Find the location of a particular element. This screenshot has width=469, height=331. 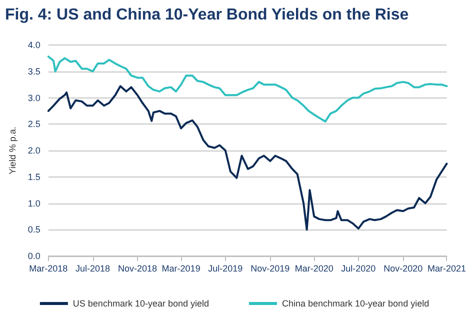

chart-title: Fig. 4: US and China 10-Year Bond Yields on the Rise is located at coordinates (207, 15).